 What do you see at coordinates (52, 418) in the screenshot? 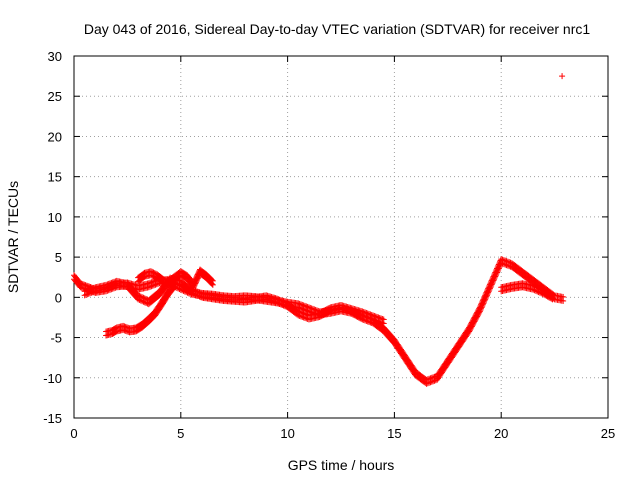
I see `y-tick-label: -15` at bounding box center [52, 418].